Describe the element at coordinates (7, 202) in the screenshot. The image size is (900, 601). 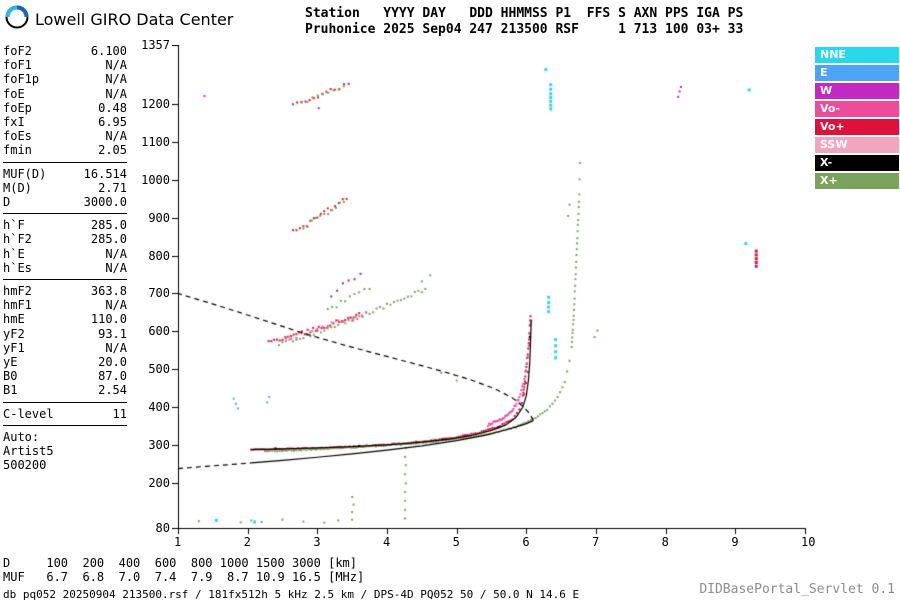
I see `param-label: D` at that location.